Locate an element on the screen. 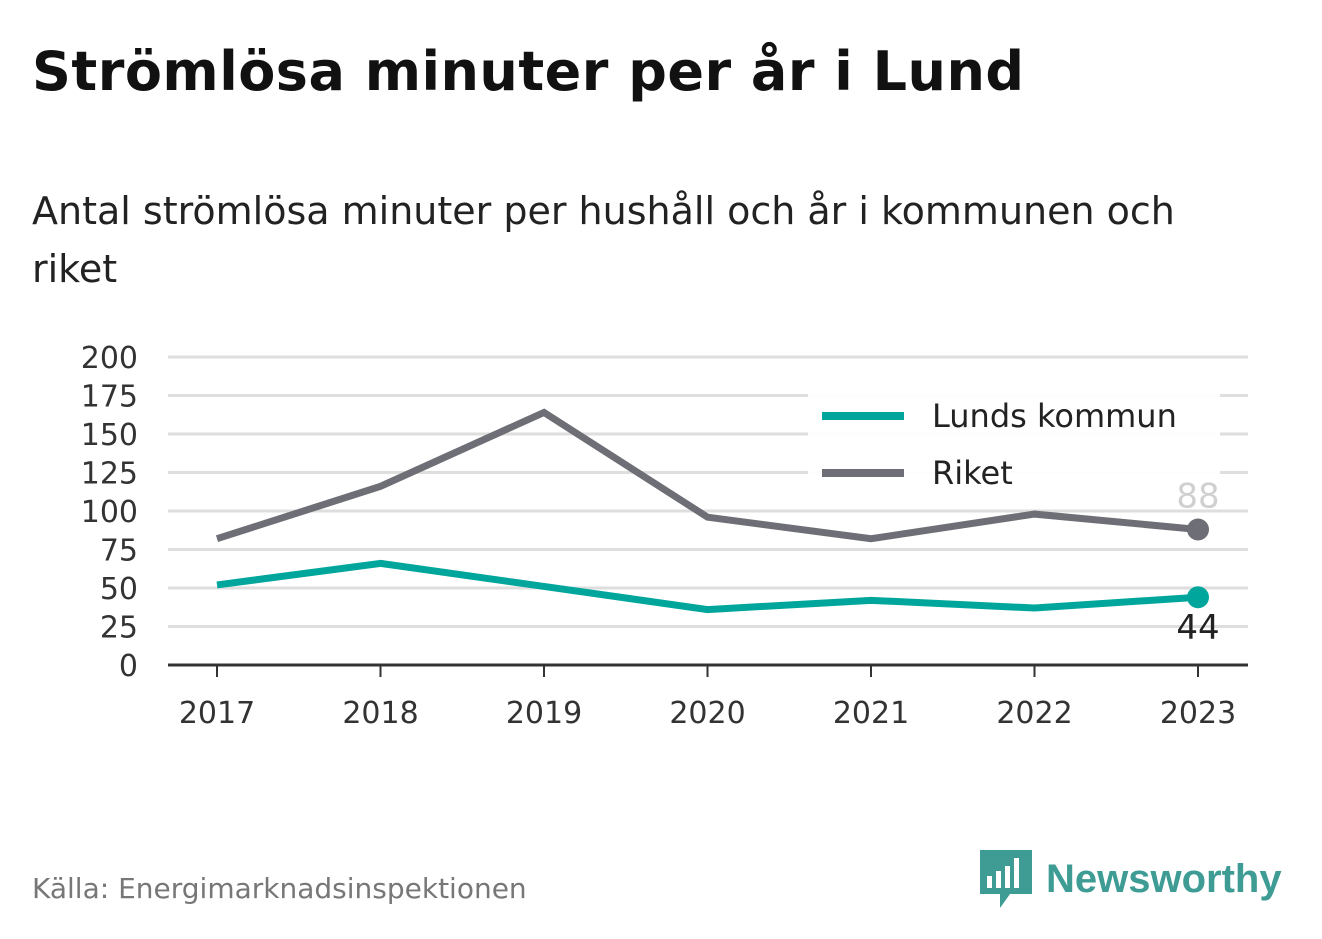  brand-name: Newsworthy is located at coordinates (1164, 878).